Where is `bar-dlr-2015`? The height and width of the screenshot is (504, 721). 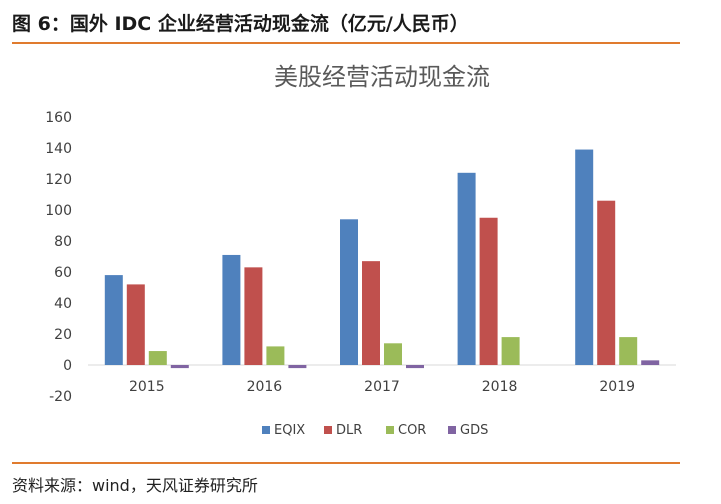
bar-dlr-2015 is located at coordinates (135, 324).